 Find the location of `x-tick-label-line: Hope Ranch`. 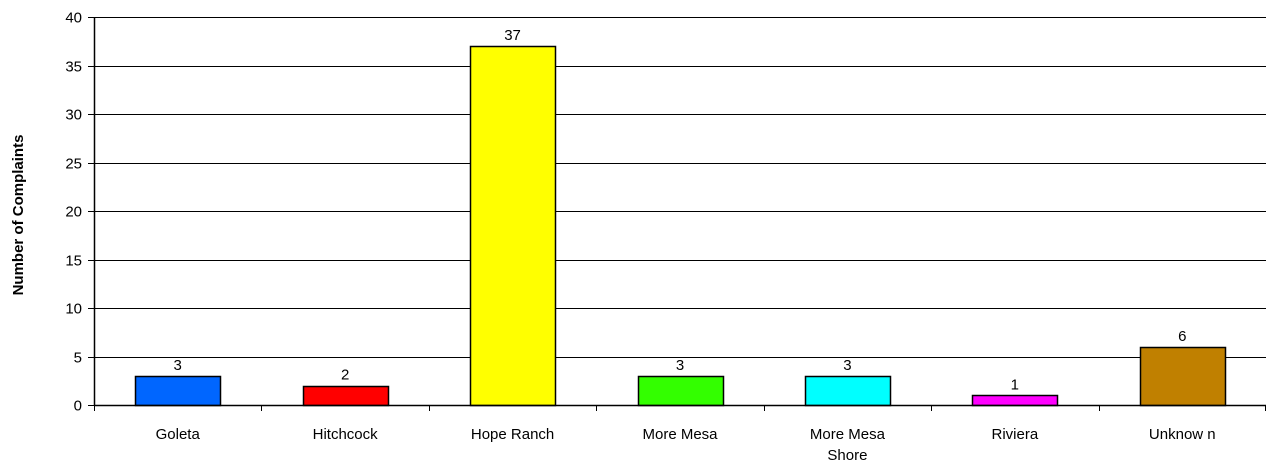

x-tick-label-line: Hope Ranch is located at coordinates (512, 434).